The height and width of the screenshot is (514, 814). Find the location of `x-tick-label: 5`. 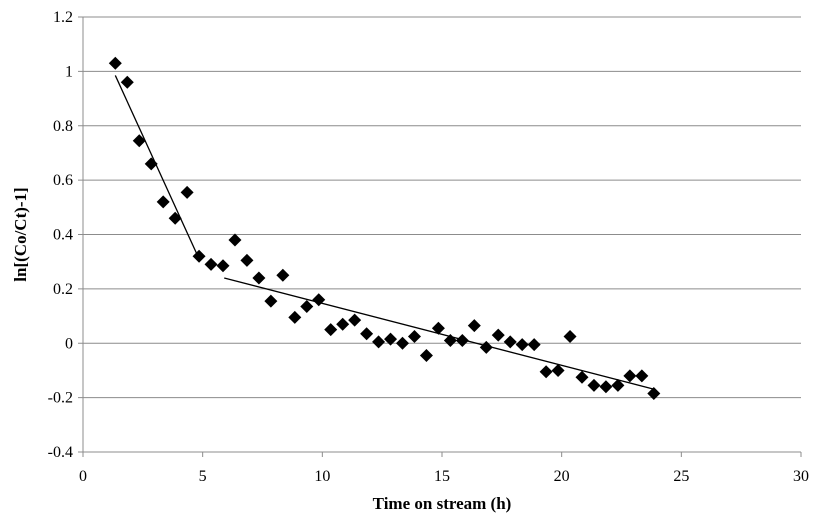

x-tick-label: 5 is located at coordinates (203, 476).